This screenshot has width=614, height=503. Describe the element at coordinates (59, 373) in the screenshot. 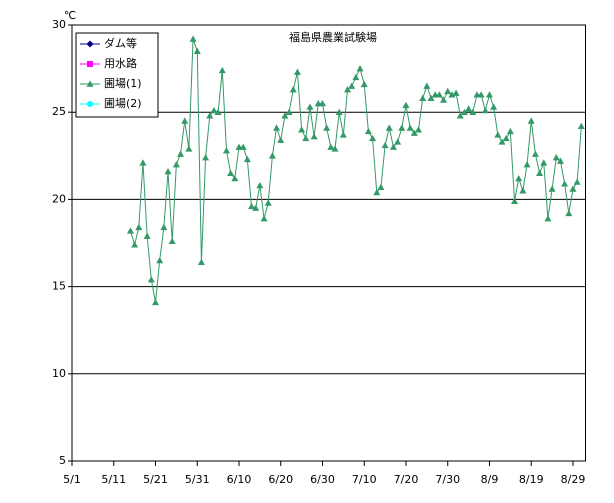

I see `y-tick-label: 10` at that location.